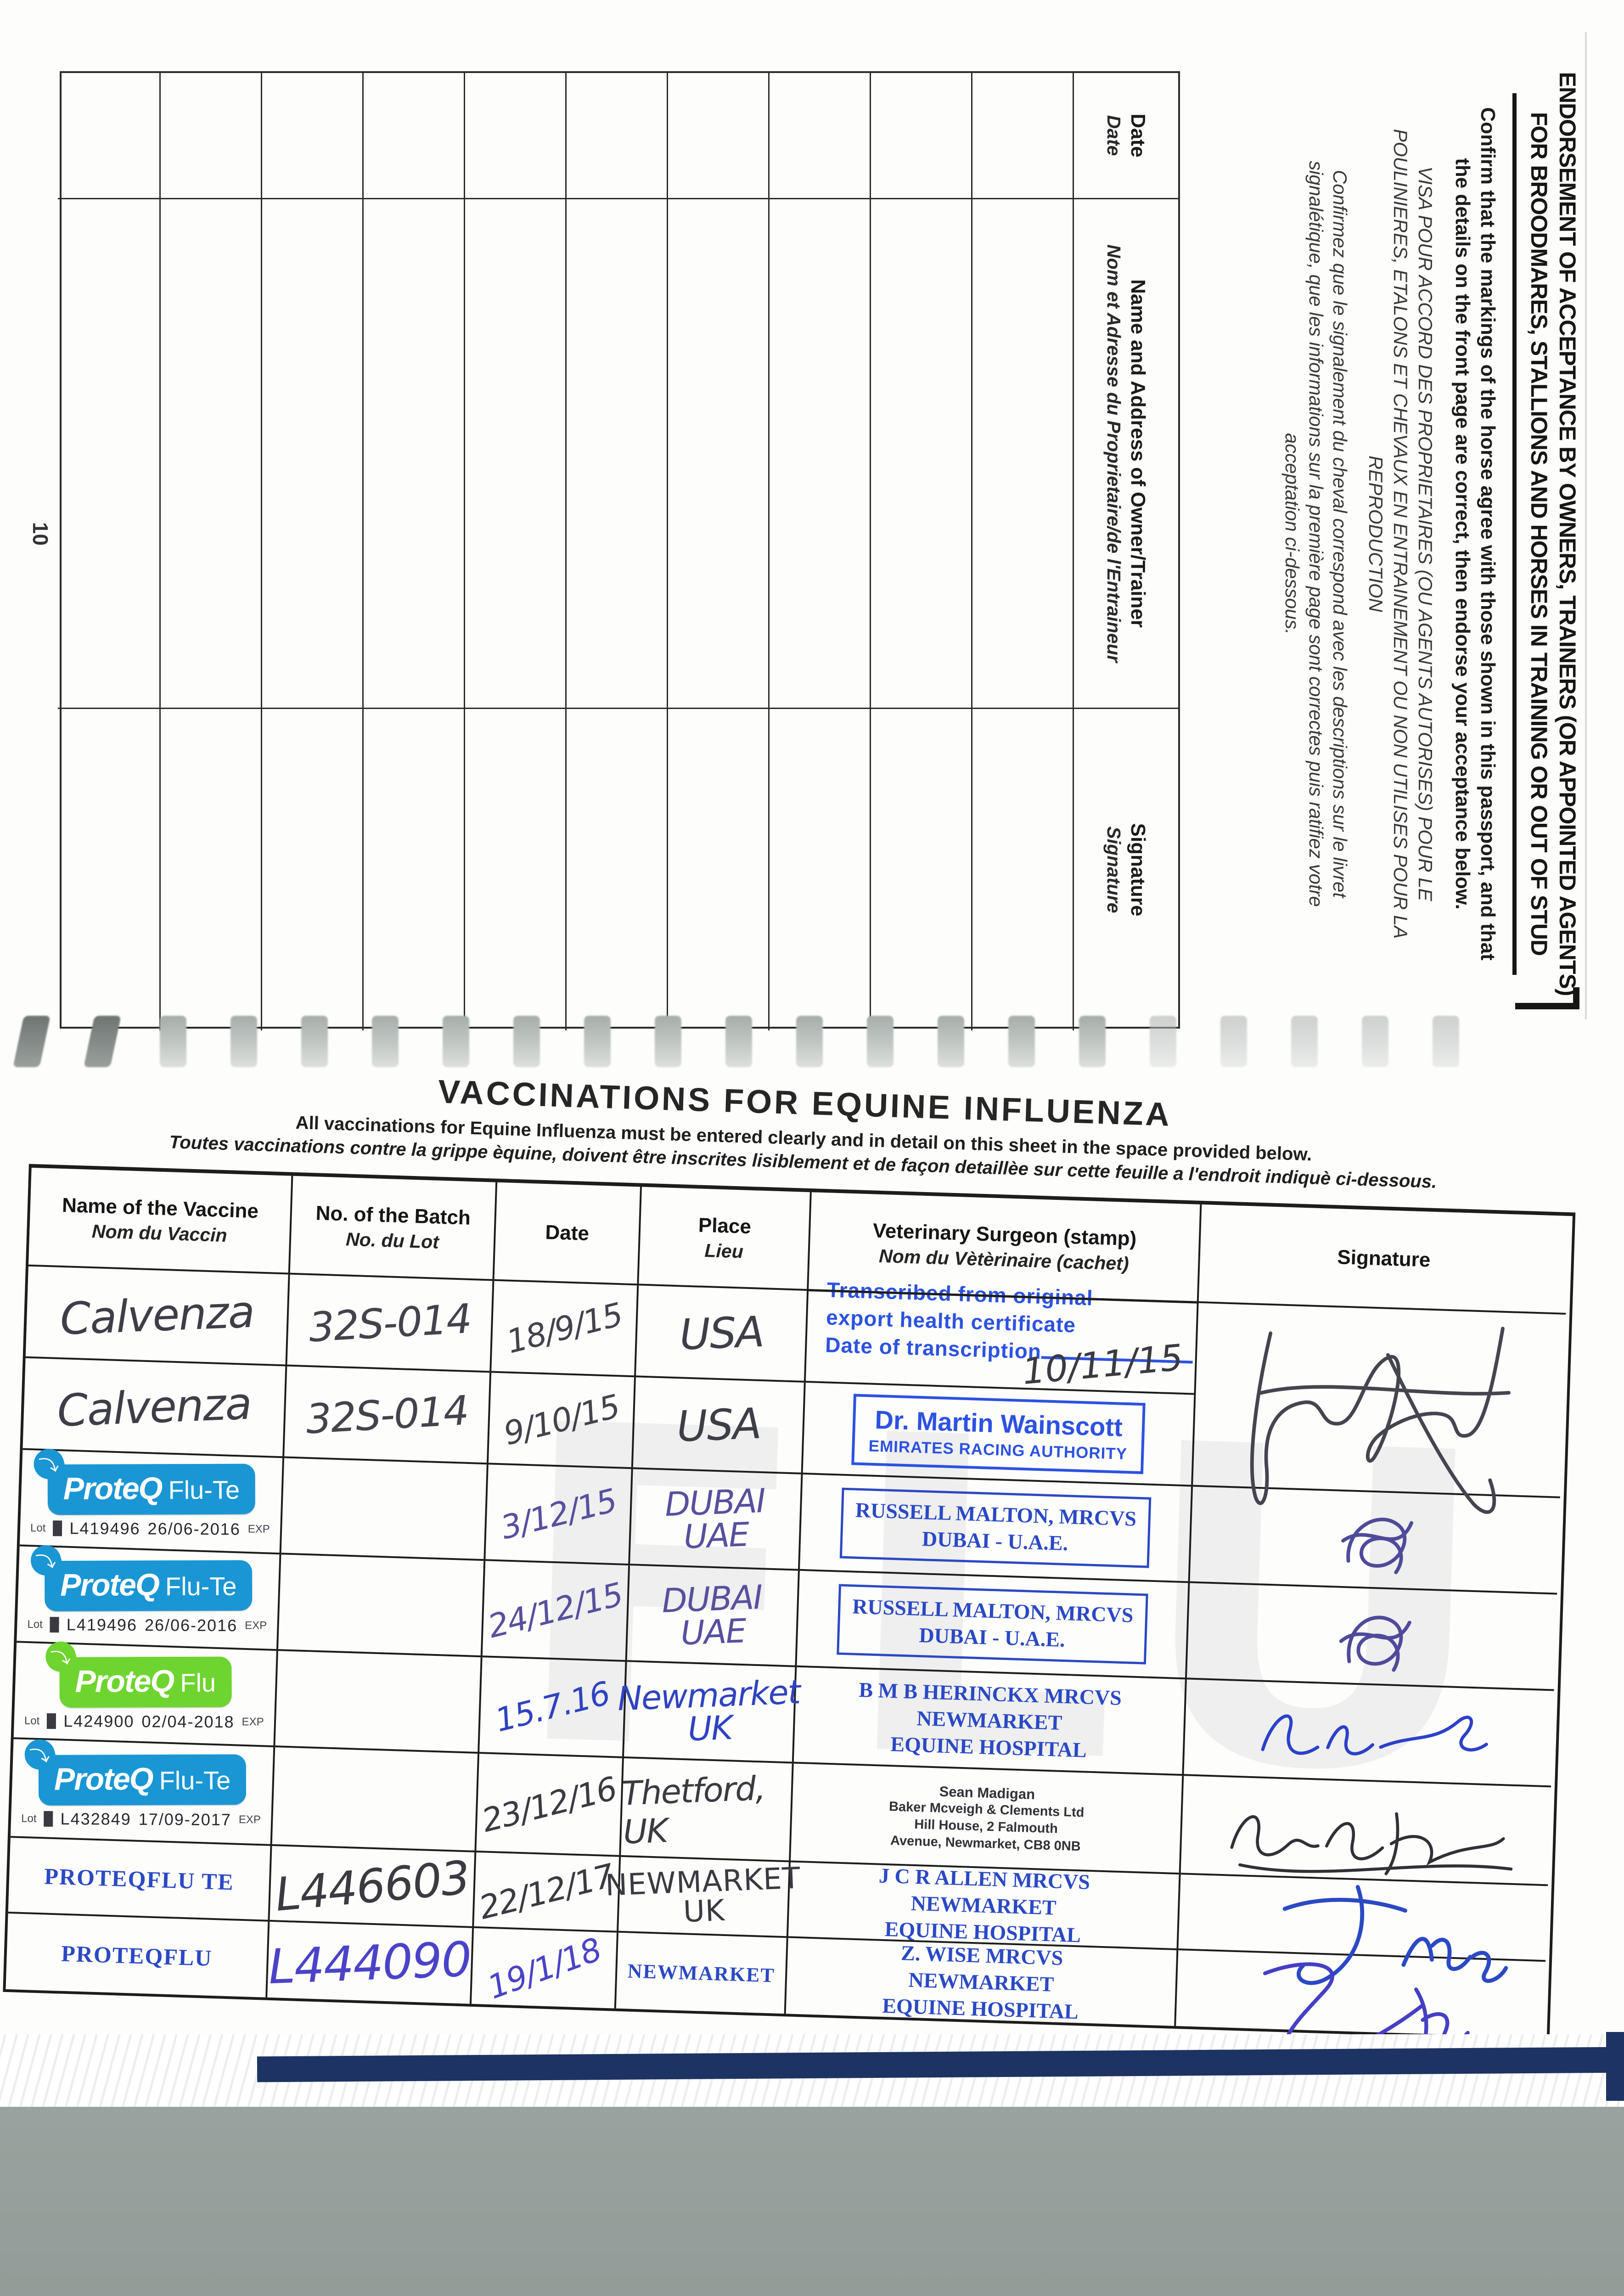 The height and width of the screenshot is (2296, 1624). I want to click on header-date: Date, so click(568, 1234).